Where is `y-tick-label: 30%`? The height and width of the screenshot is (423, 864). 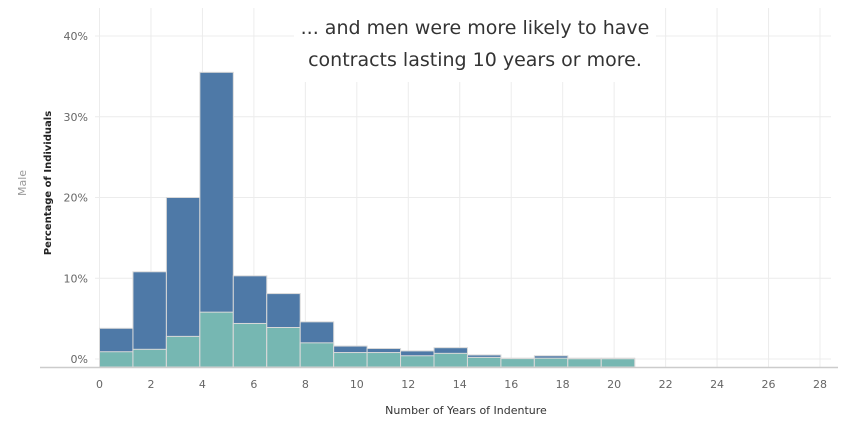 y-tick-label: 30% is located at coordinates (76, 117).